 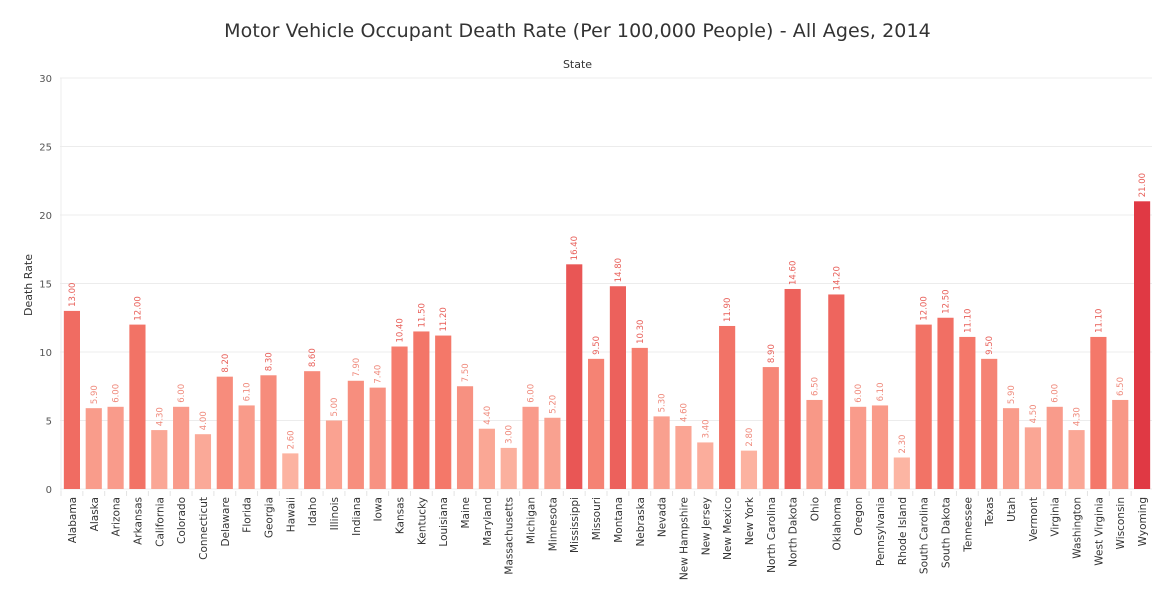 What do you see at coordinates (947, 301) in the screenshot?
I see `value-label: 12.50` at bounding box center [947, 301].